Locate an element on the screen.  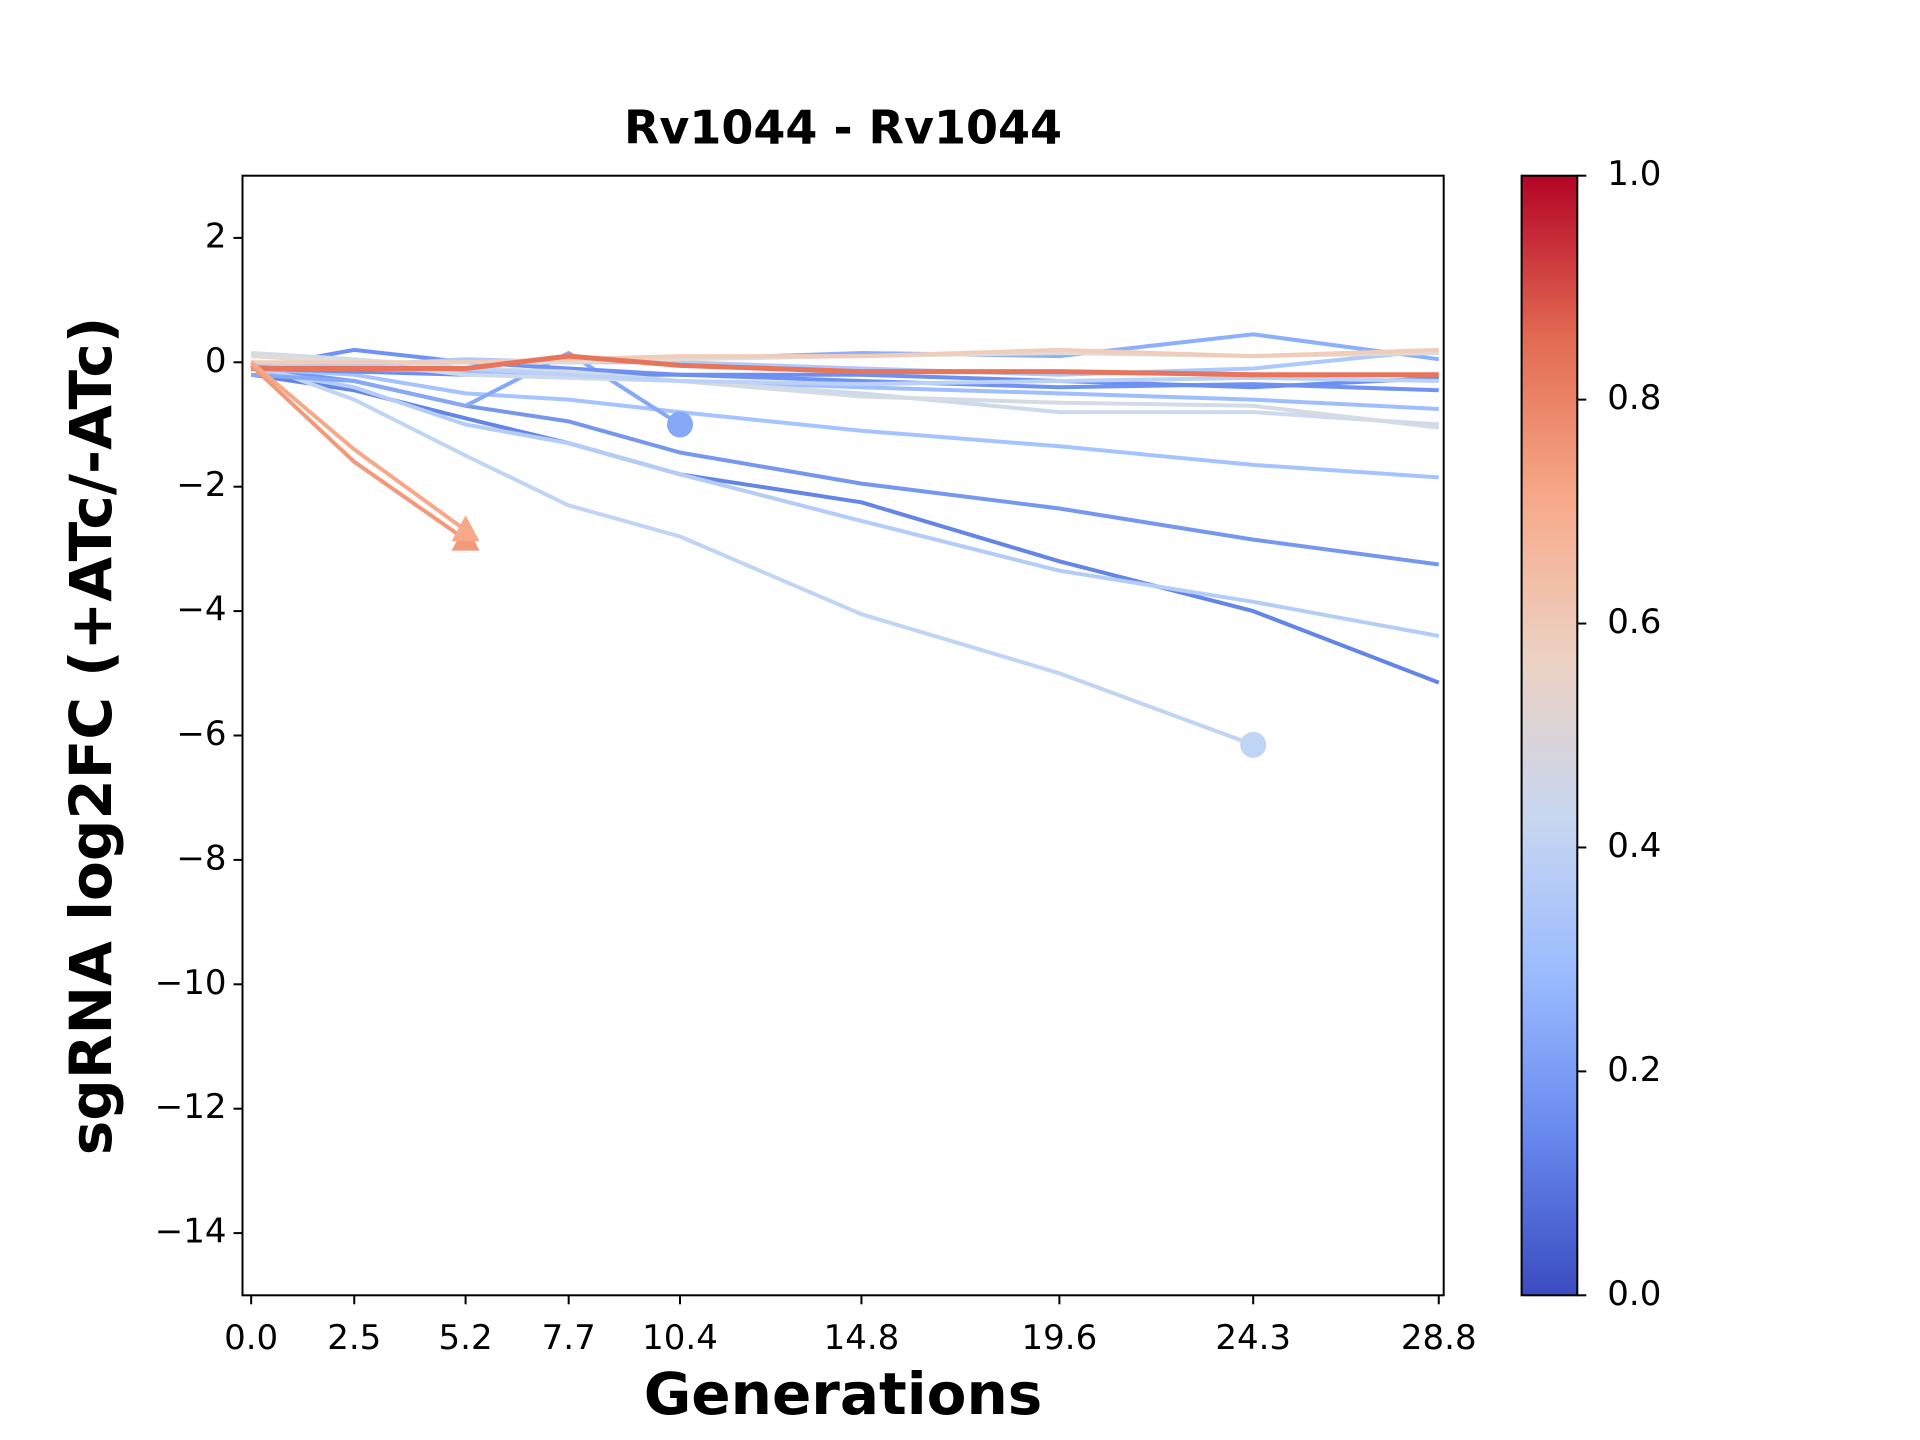
chart-title: Rv1044 - Rv1044 is located at coordinates (843, 128).